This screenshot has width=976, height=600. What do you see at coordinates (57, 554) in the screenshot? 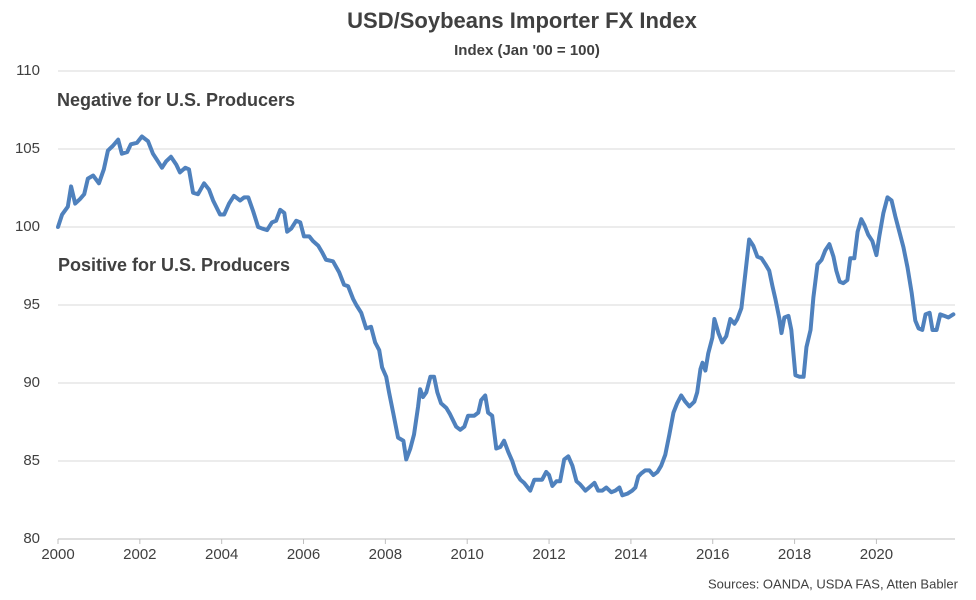
I see `x-tick-label: 2000` at bounding box center [57, 554].